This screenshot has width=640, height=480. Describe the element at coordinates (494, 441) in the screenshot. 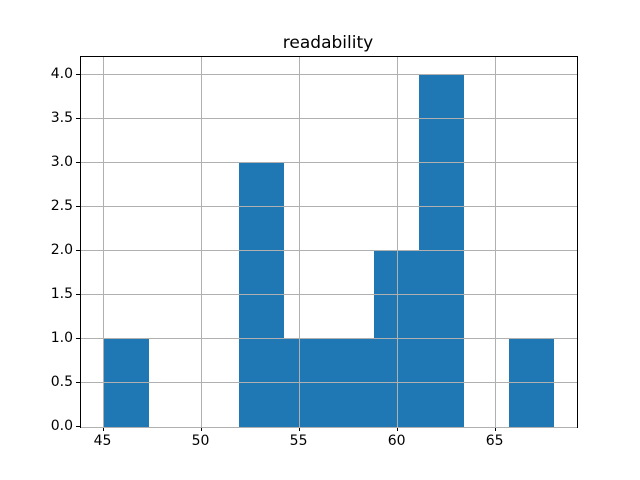

I see `x-tick-label: 65` at that location.